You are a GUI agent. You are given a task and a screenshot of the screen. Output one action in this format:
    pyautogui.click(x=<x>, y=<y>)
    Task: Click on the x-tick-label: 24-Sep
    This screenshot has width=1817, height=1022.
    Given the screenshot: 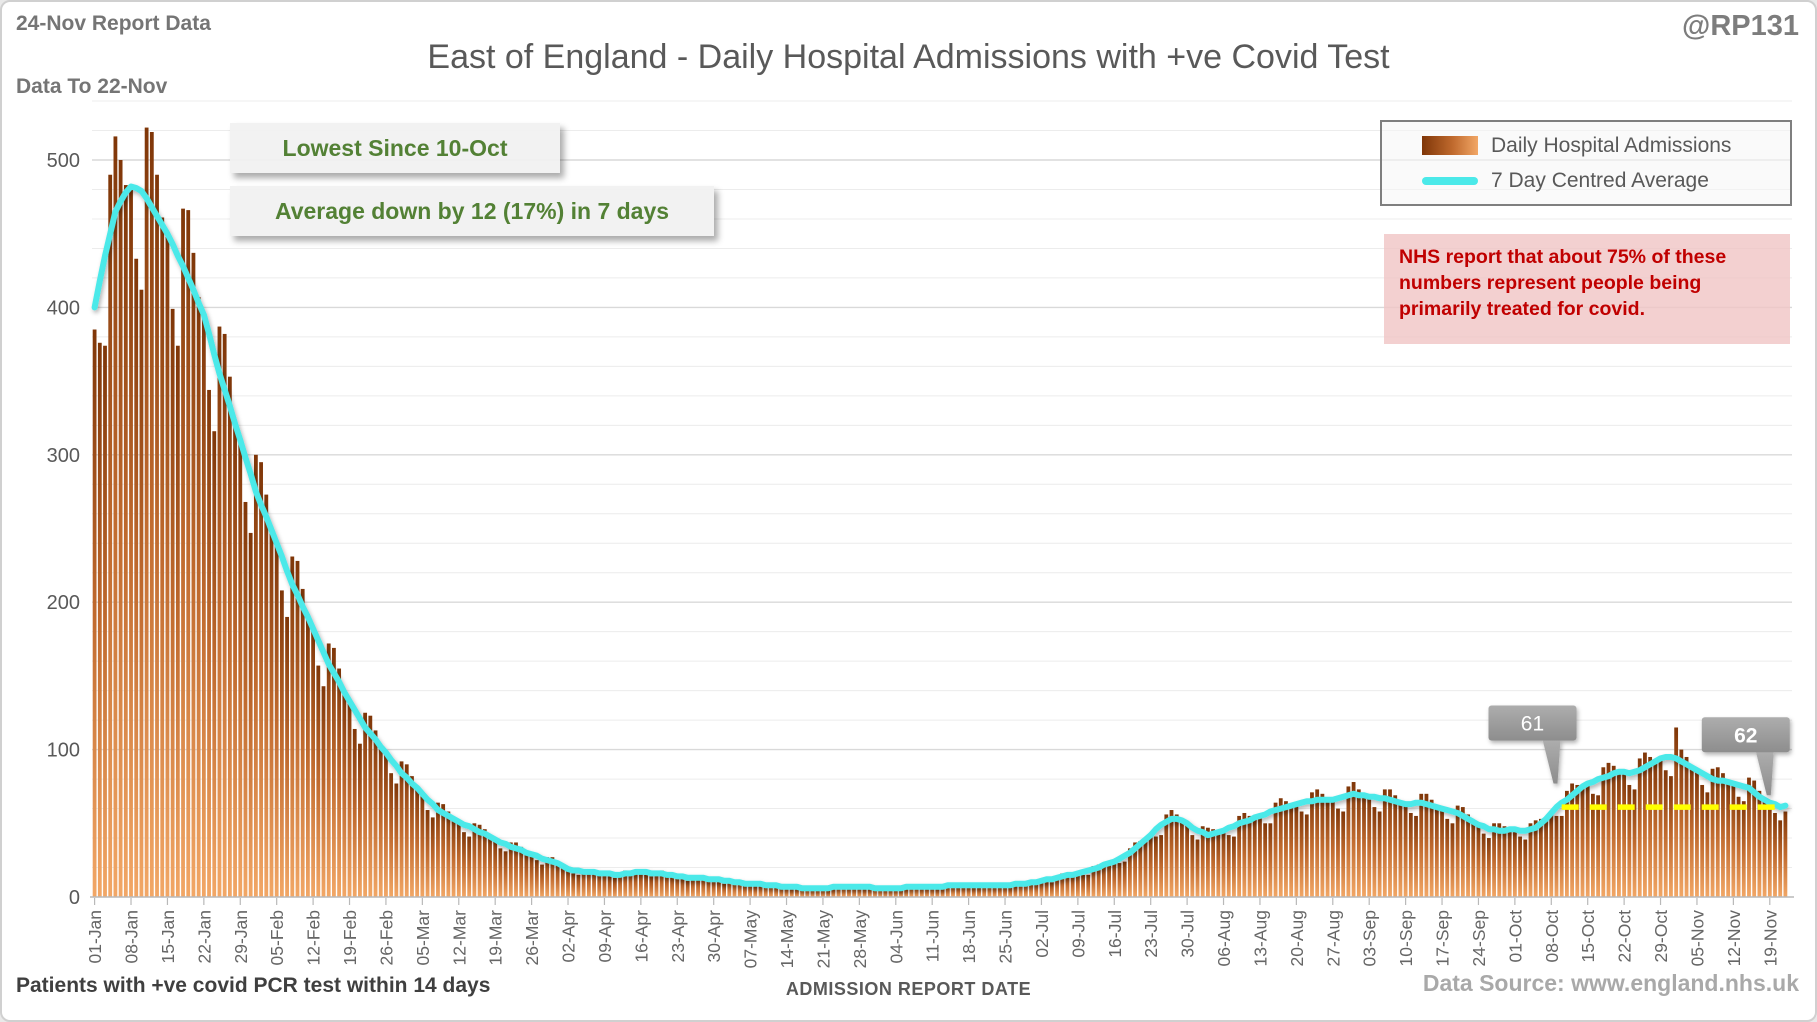 What is the action you would take?
    pyautogui.click(x=1479, y=938)
    